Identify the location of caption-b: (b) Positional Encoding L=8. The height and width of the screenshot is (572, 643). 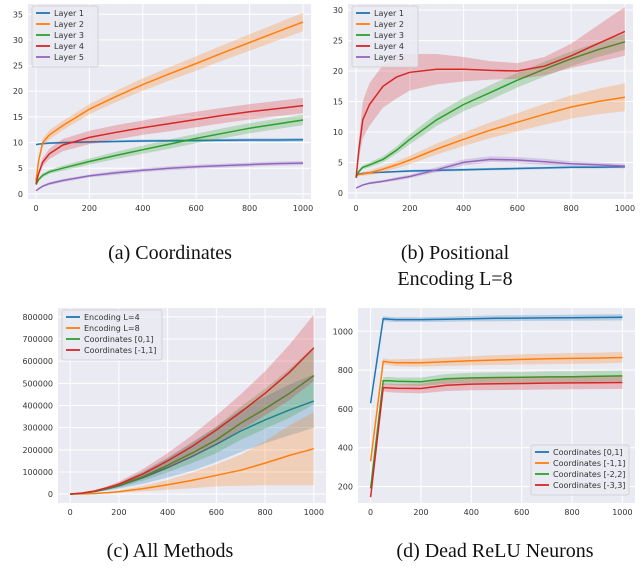
(455, 266).